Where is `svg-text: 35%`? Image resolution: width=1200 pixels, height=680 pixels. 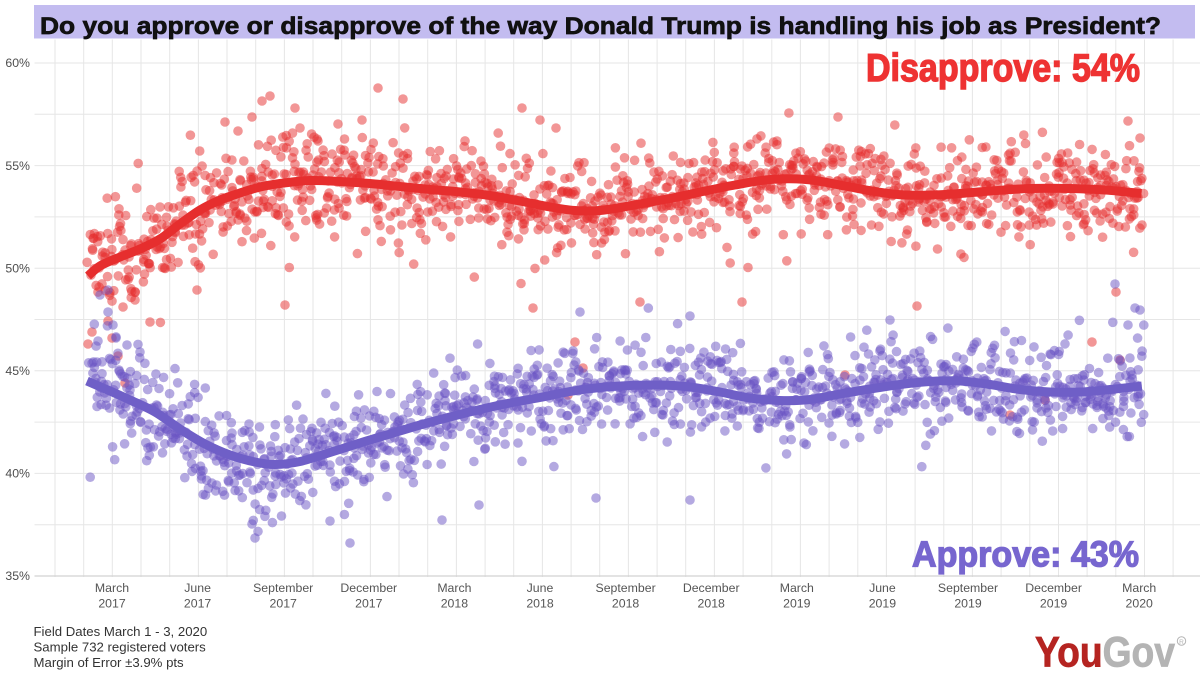 svg-text: 35% is located at coordinates (17, 576).